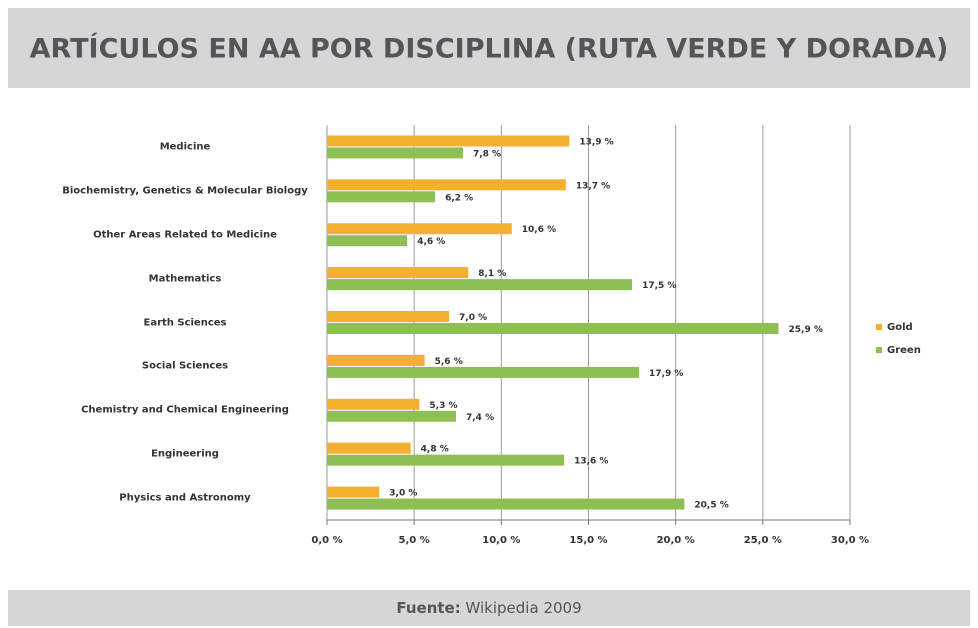 Image resolution: width=978 pixels, height=628 pixels. I want to click on value-label: 17,5 %, so click(659, 286).